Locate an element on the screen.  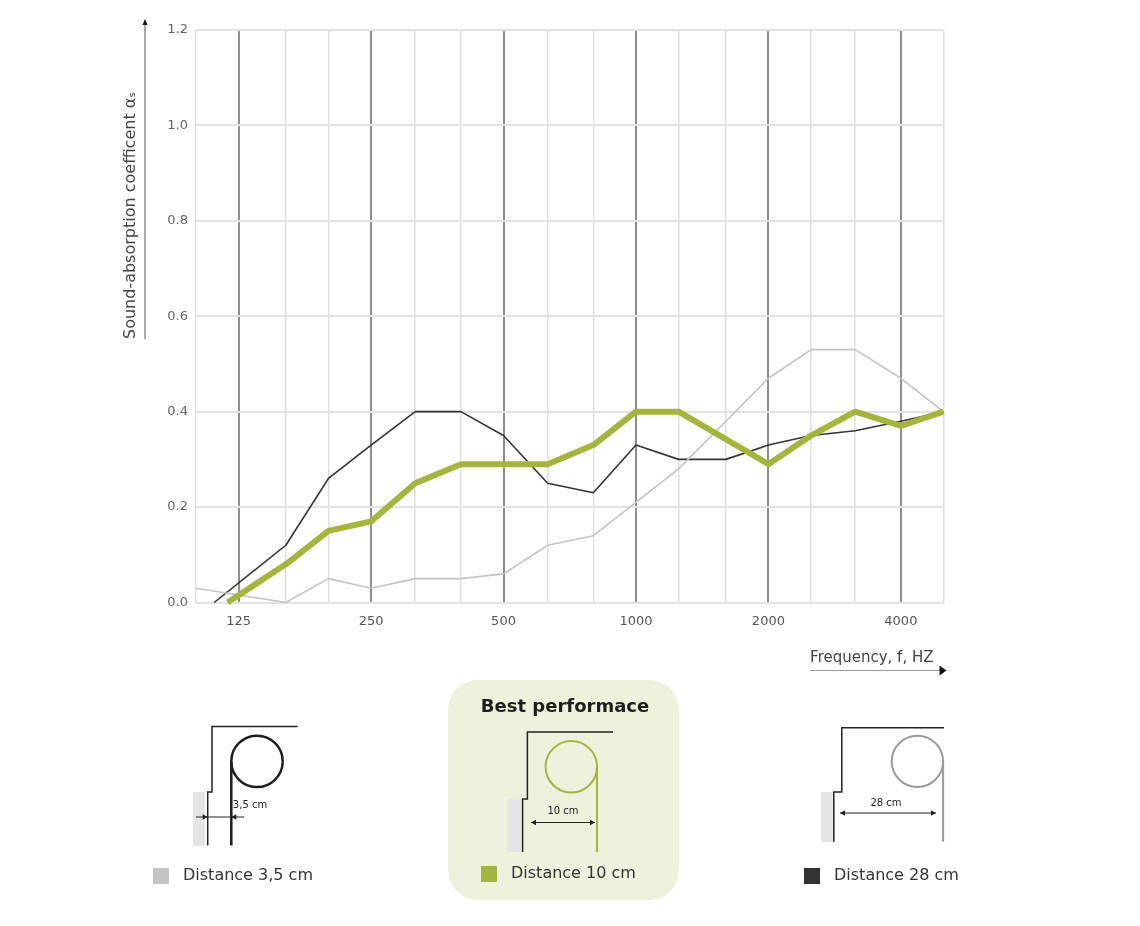
legend-label: Distance 3,5 cm is located at coordinates (248, 875).